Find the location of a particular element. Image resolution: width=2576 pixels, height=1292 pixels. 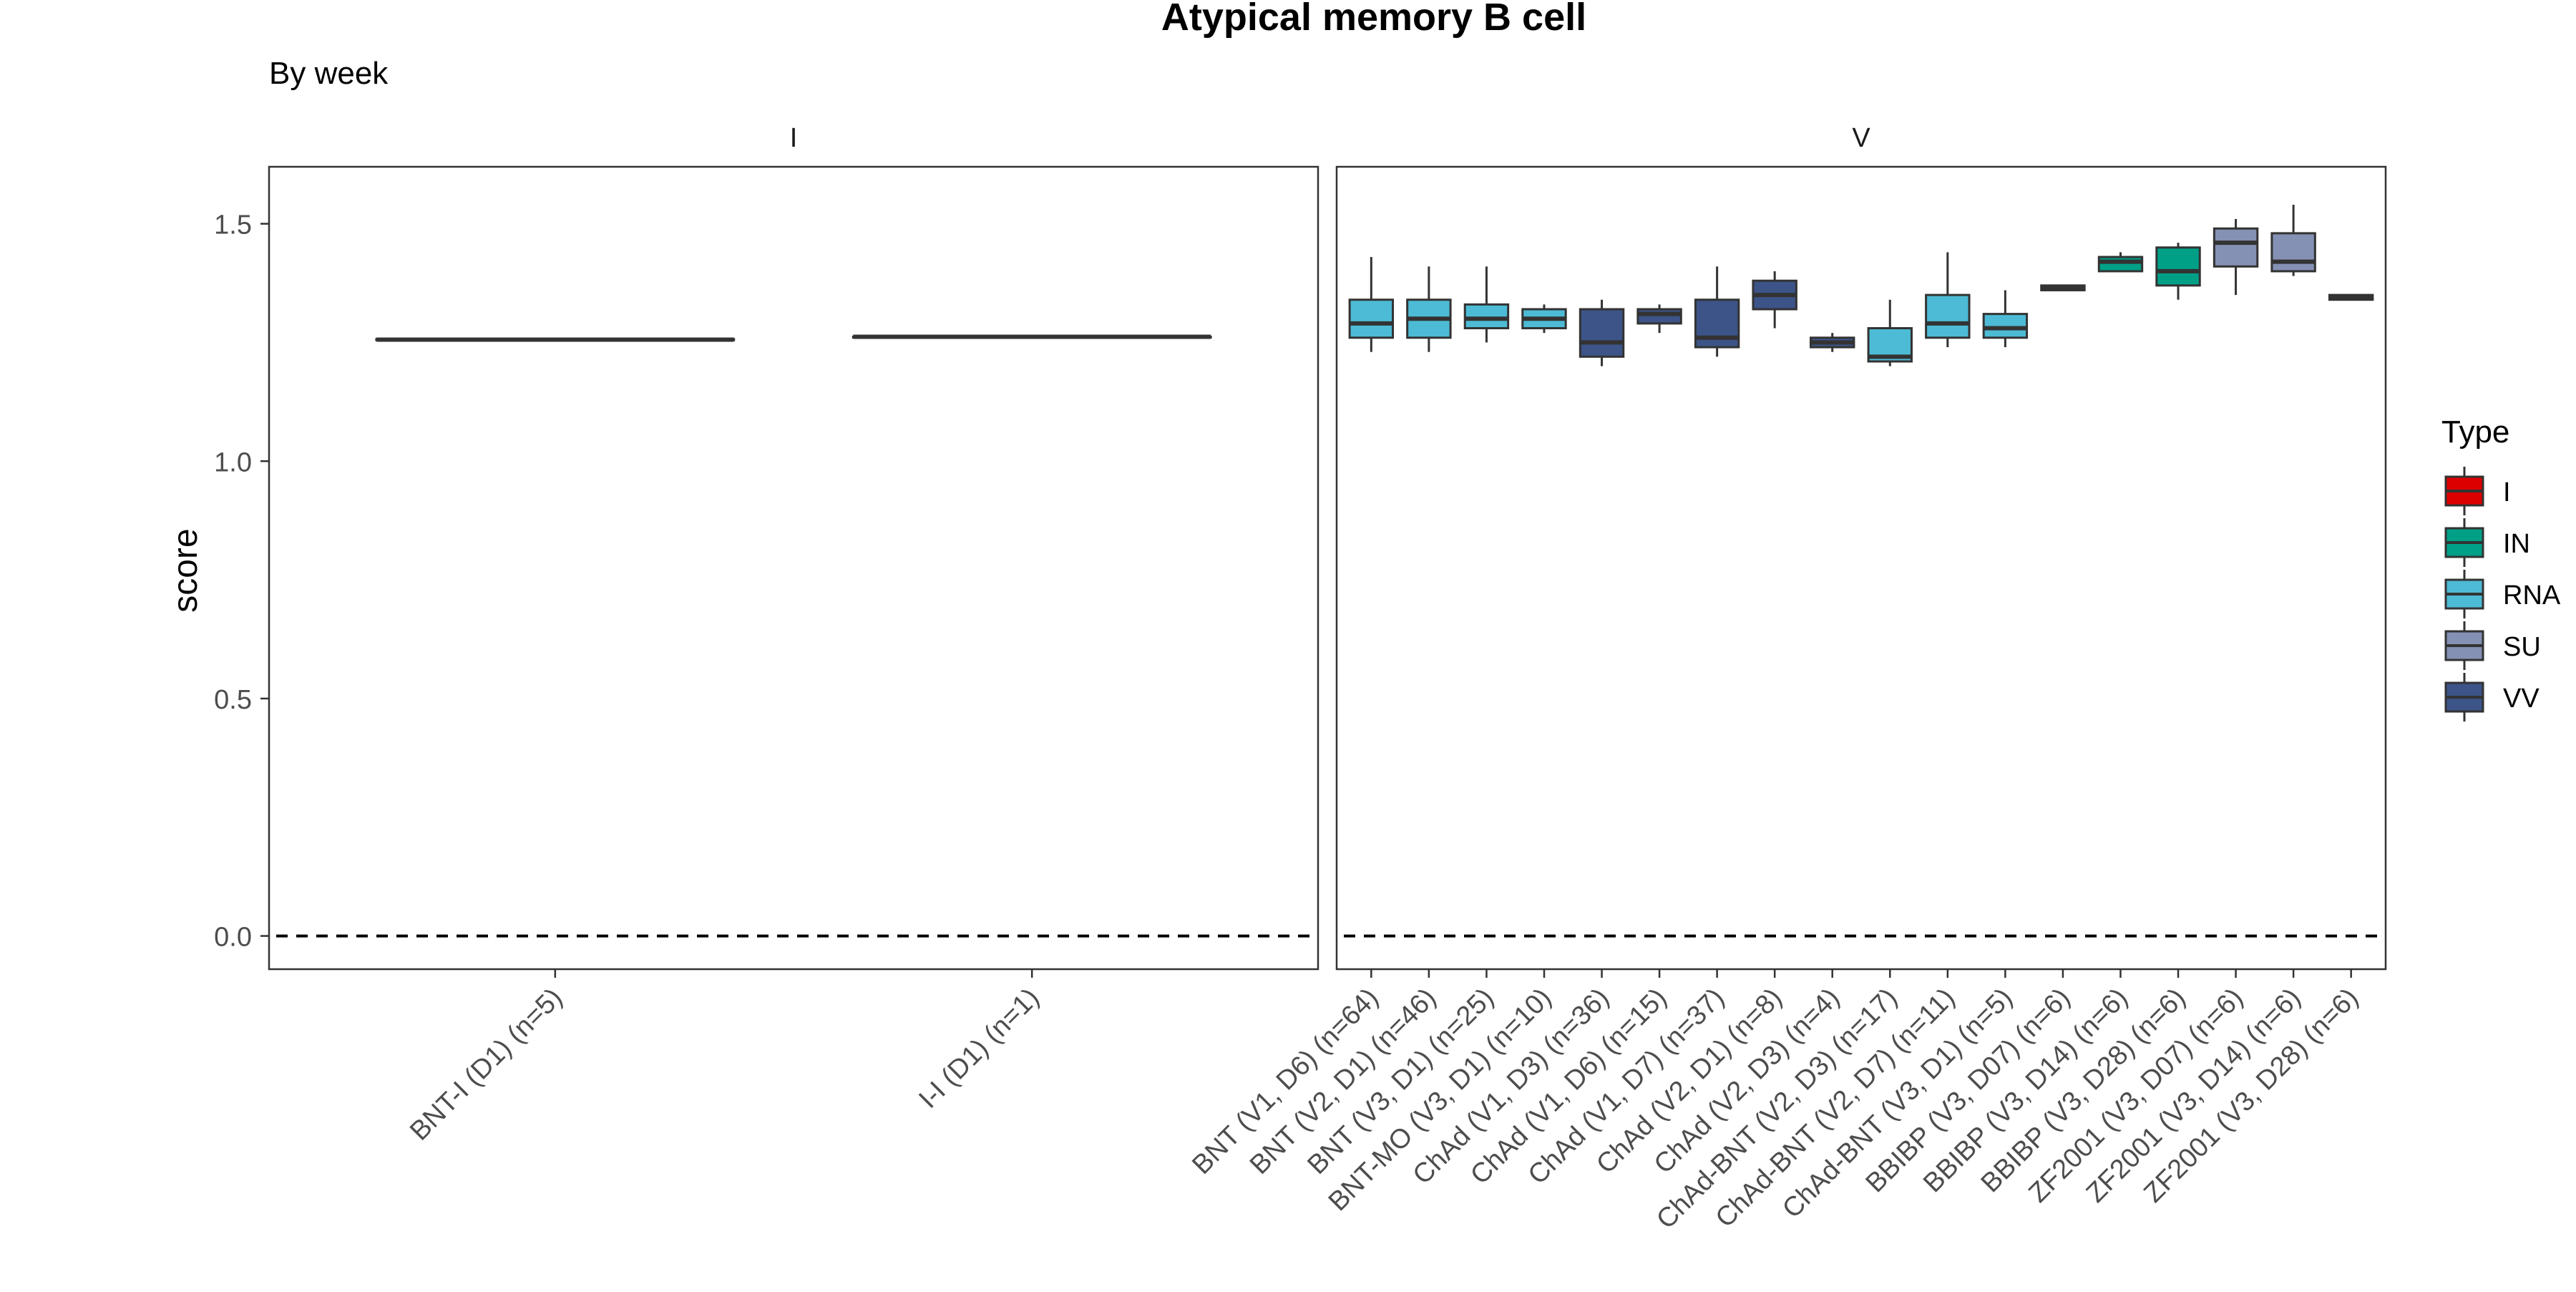

legend-item: VV is located at coordinates (2492, 697).